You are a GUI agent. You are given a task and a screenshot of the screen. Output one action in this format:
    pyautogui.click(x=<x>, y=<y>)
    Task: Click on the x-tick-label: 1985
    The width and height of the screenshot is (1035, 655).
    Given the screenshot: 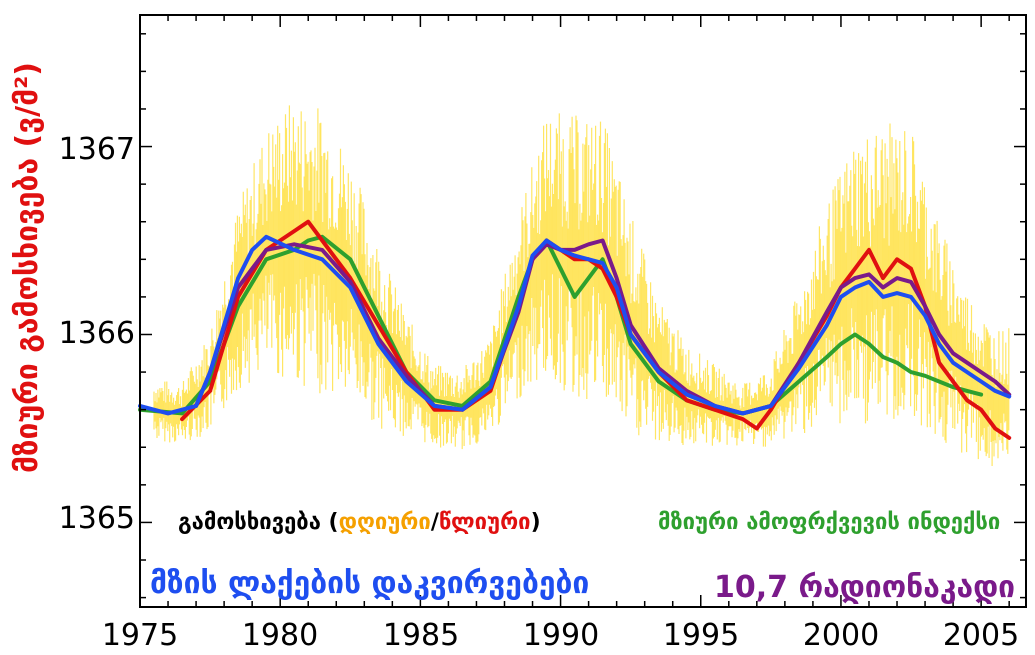 What is the action you would take?
    pyautogui.click(x=421, y=635)
    